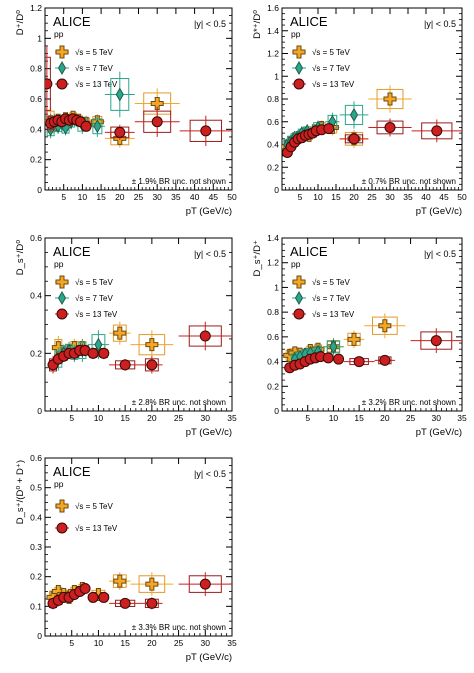 The height and width of the screenshot is (673, 474). I want to click on y-tick-label: 1.4, so click(273, 31).